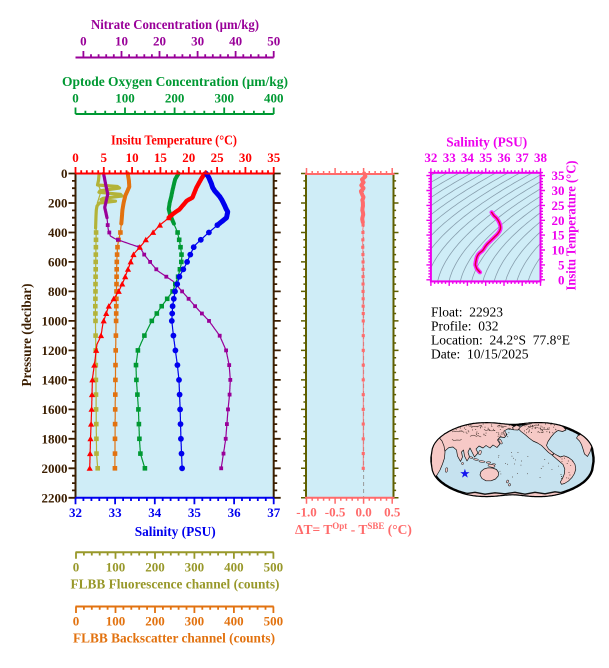 The height and width of the screenshot is (668, 609). What do you see at coordinates (55, 468) in the screenshot?
I see `svg-text: 2000` at bounding box center [55, 468].